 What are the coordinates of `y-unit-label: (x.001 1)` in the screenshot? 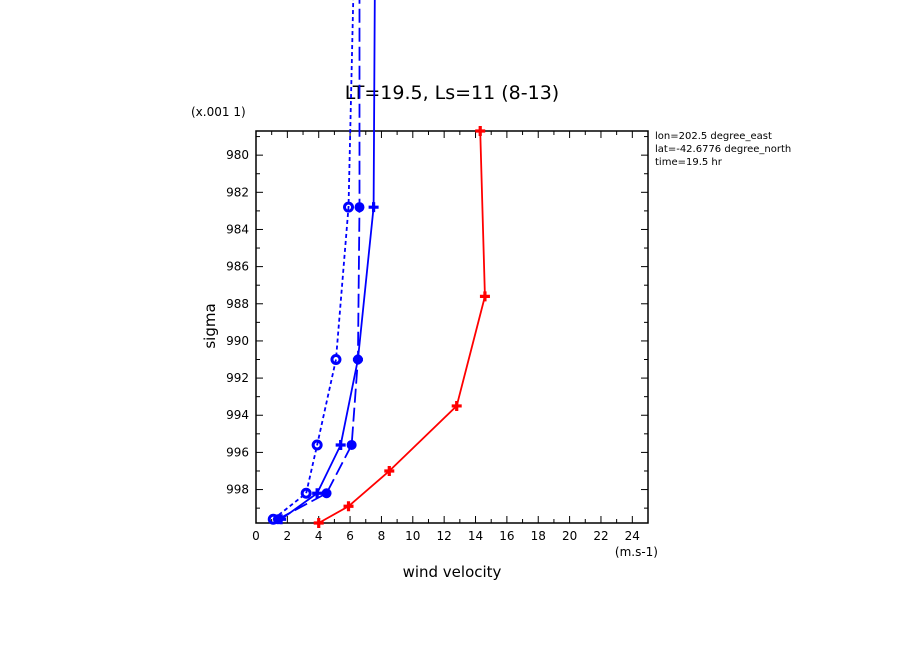 It's located at (218, 112).